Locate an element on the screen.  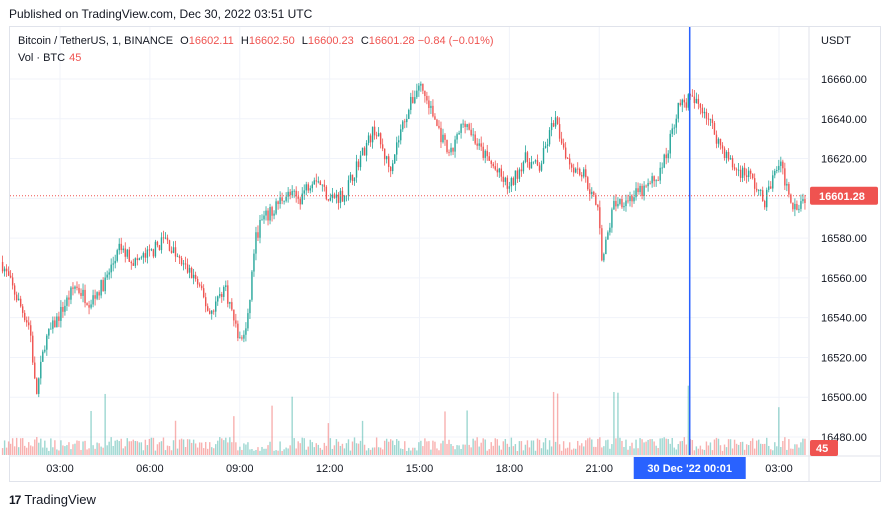
currency-label: USDT is located at coordinates (836, 41).